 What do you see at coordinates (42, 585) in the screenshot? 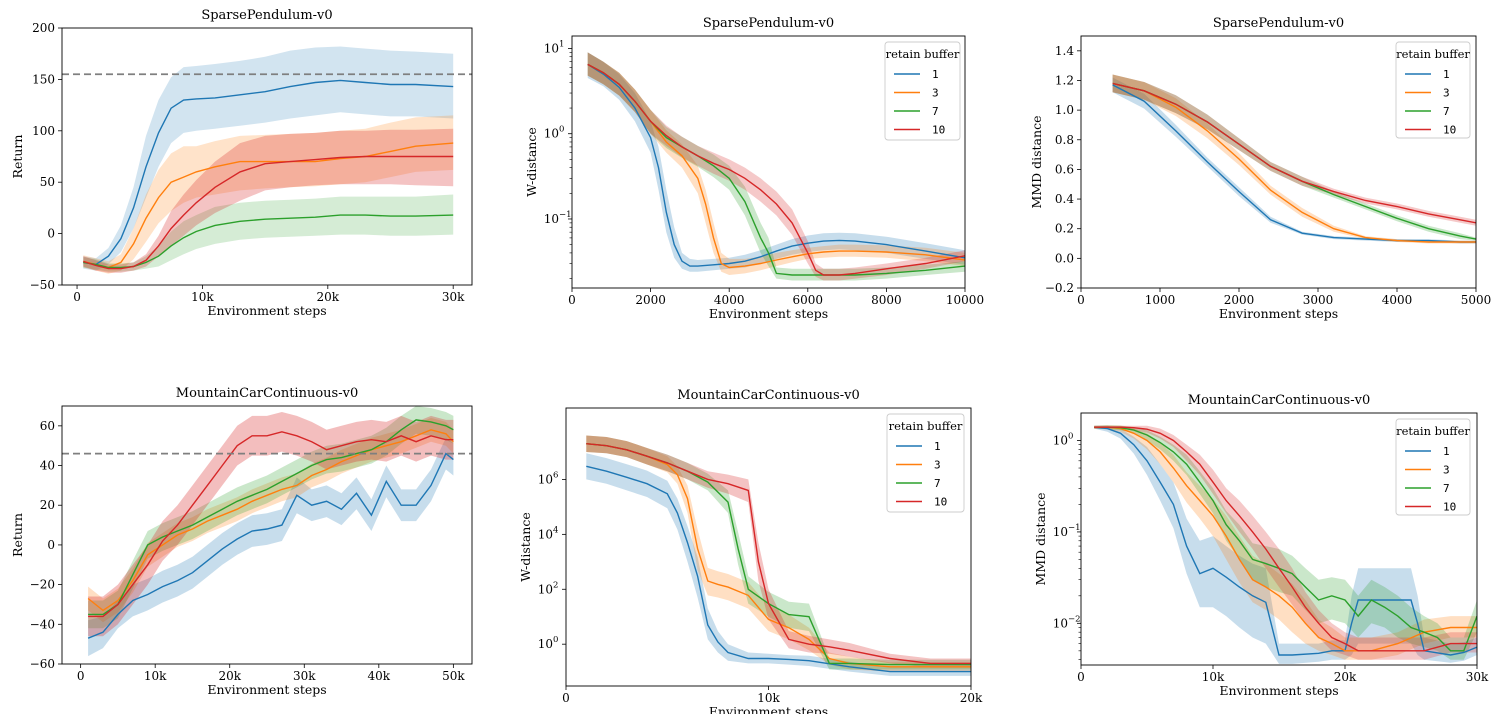
I see `y-tick-label: −20` at bounding box center [42, 585].